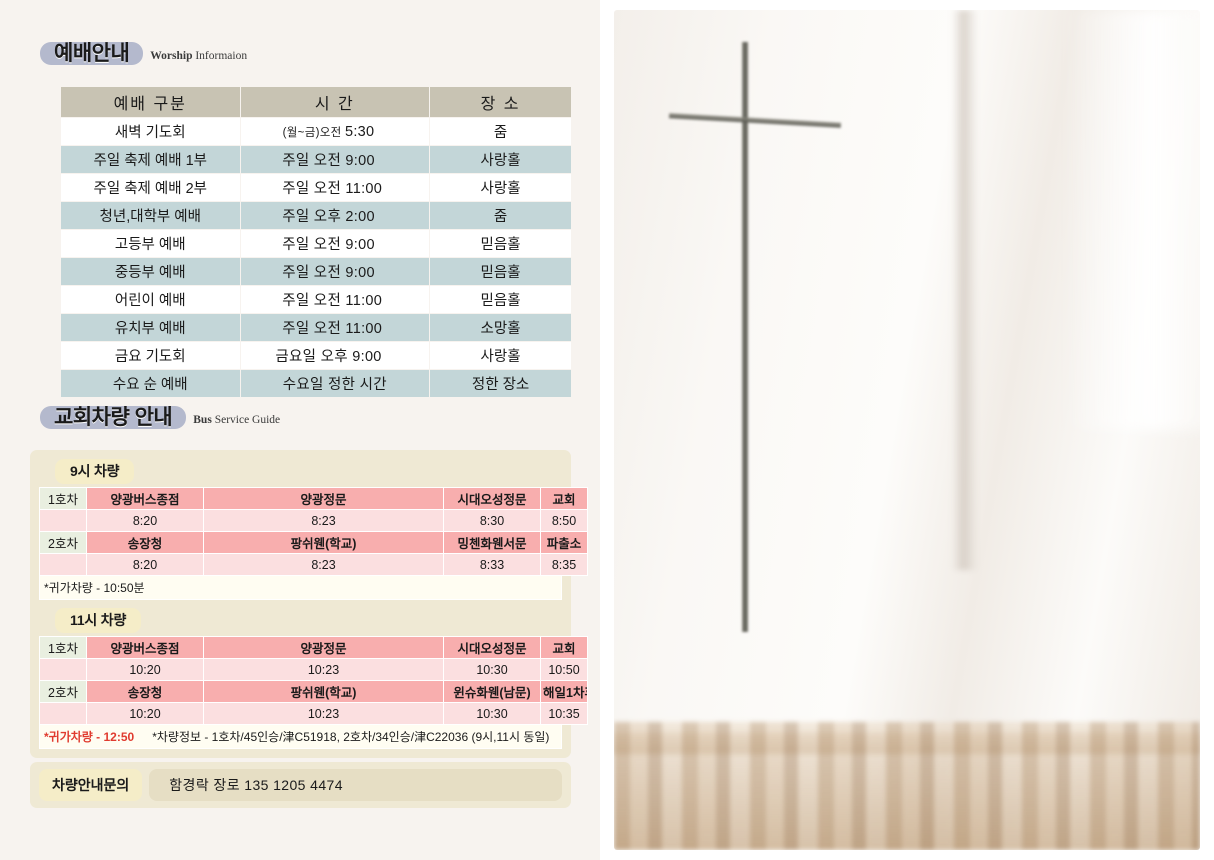 This screenshot has height=860, width=1214. What do you see at coordinates (335, 383) in the screenshot?
I see `worship-row-time: 수요일 정한 시간` at bounding box center [335, 383].